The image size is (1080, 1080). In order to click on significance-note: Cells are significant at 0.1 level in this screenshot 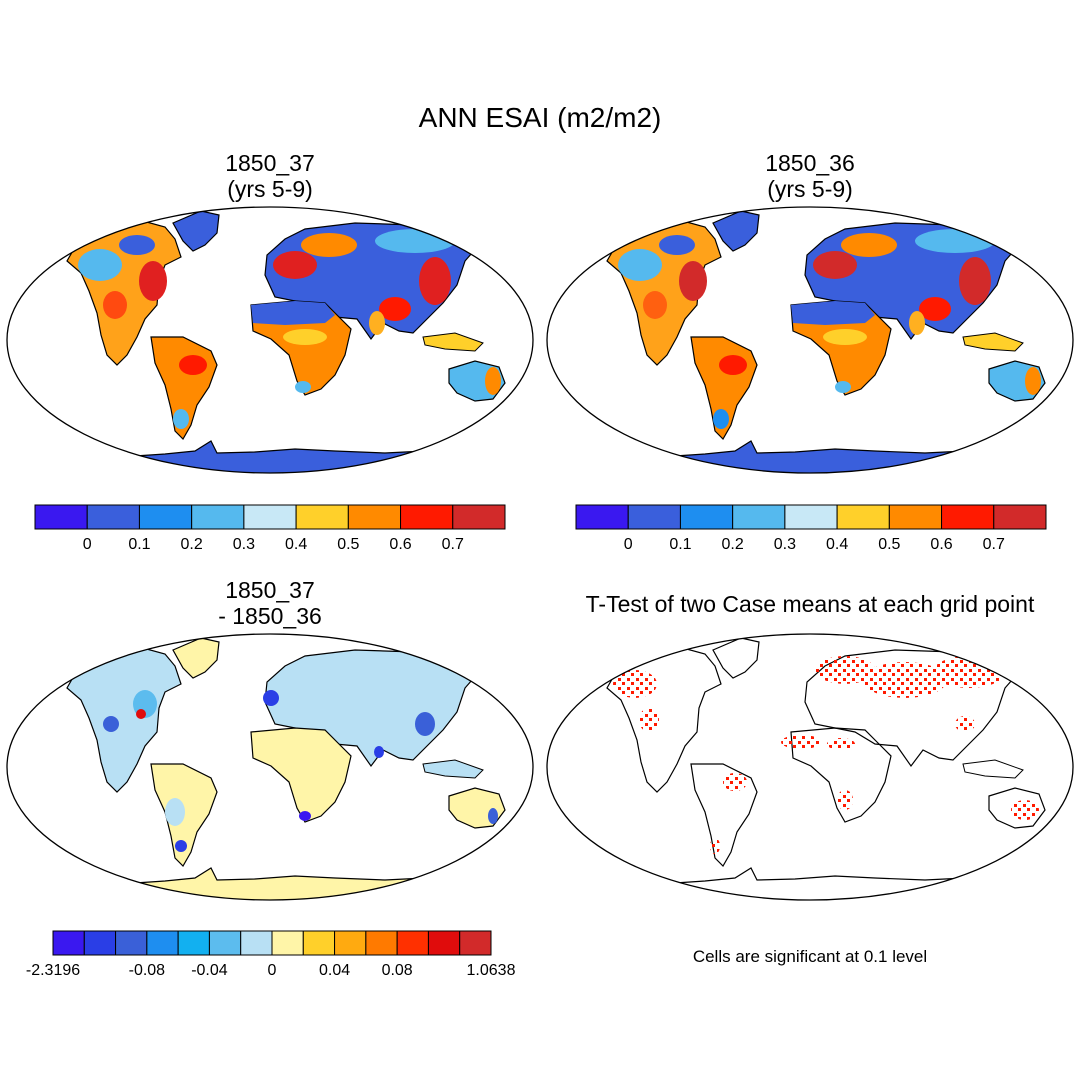, I will do `click(810, 956)`.